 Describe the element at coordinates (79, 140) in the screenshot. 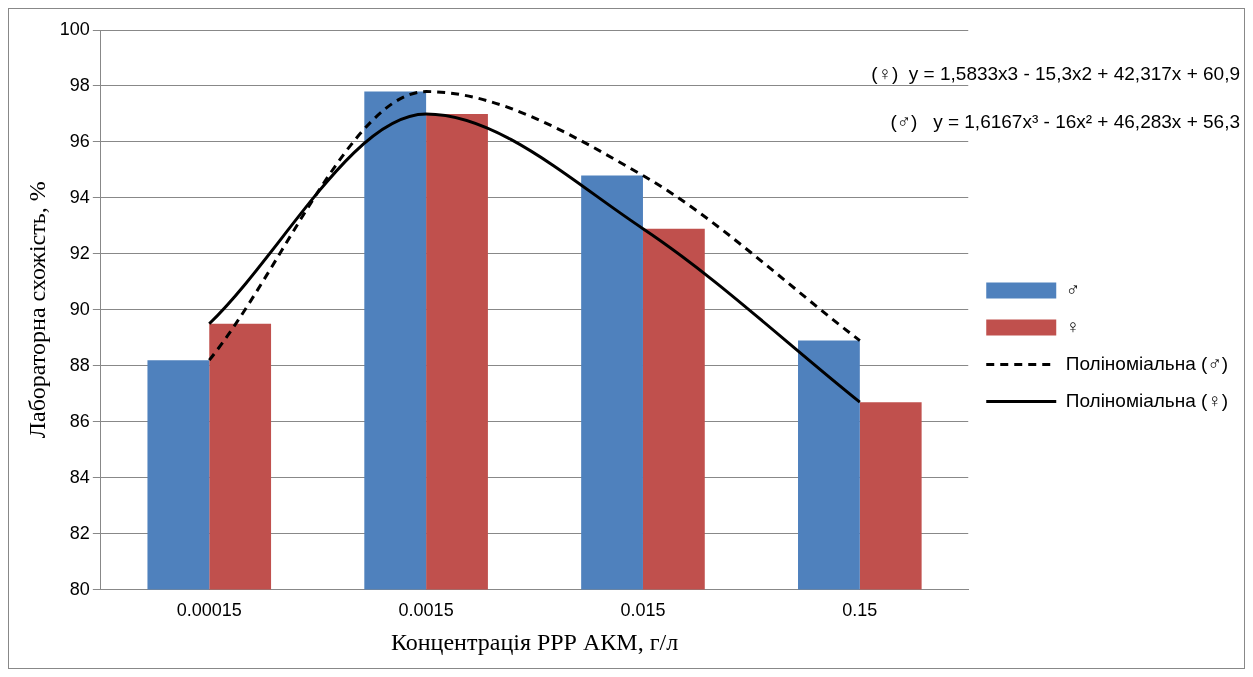

I see `y-tick-label: 96` at that location.